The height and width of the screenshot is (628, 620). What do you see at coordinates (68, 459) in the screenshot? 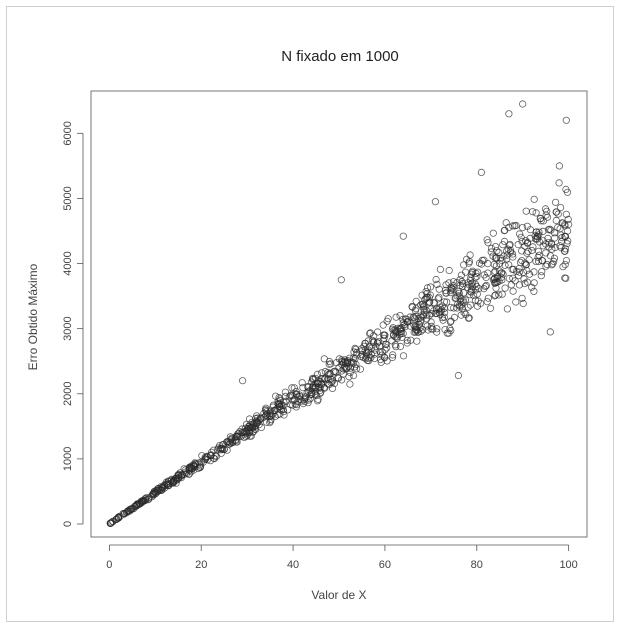
I see `y-tick-label: 1000` at bounding box center [68, 459].